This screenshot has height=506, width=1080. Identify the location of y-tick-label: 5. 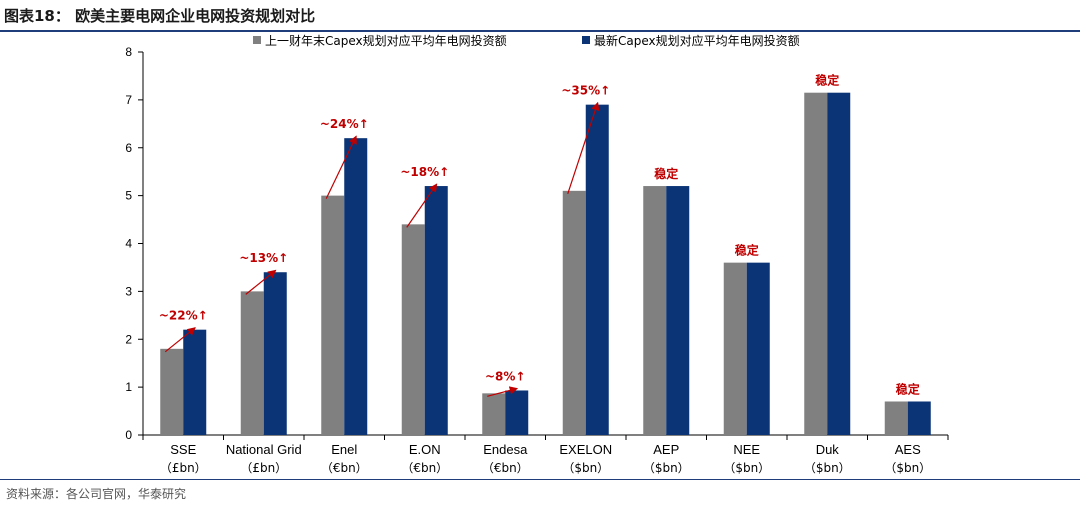
(128, 196).